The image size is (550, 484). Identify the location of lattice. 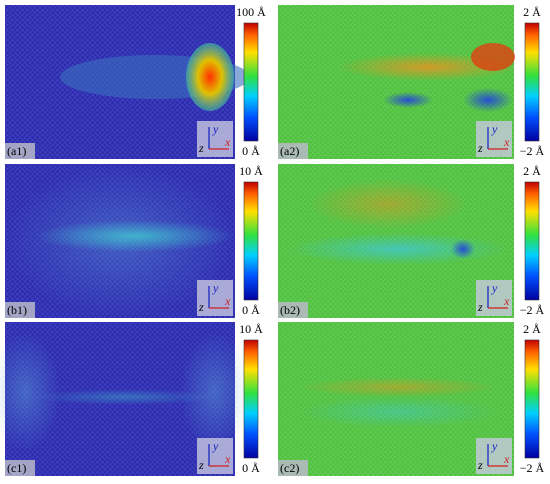
(396, 82).